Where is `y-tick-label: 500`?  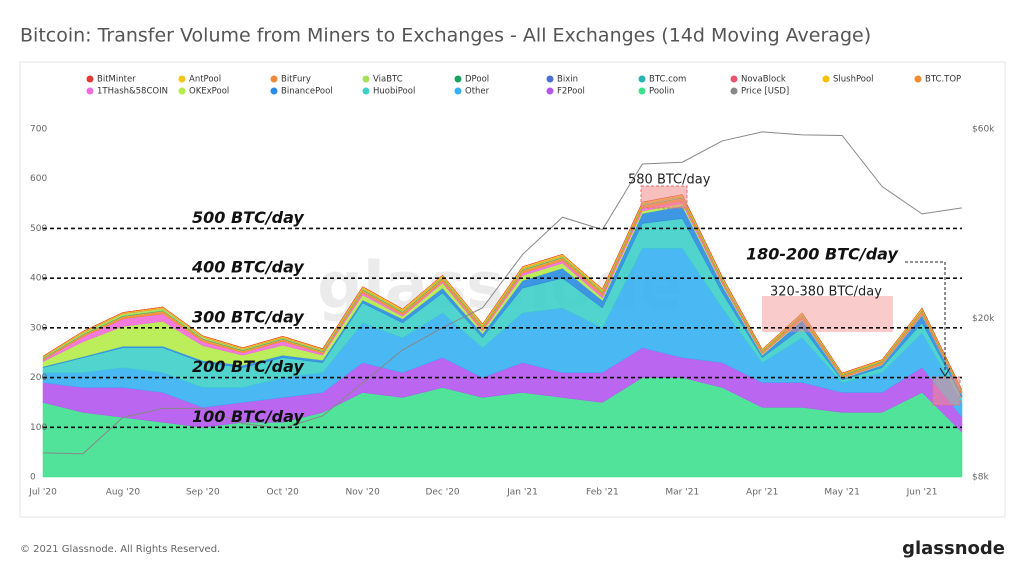
y-tick-label: 500 is located at coordinates (38, 229).